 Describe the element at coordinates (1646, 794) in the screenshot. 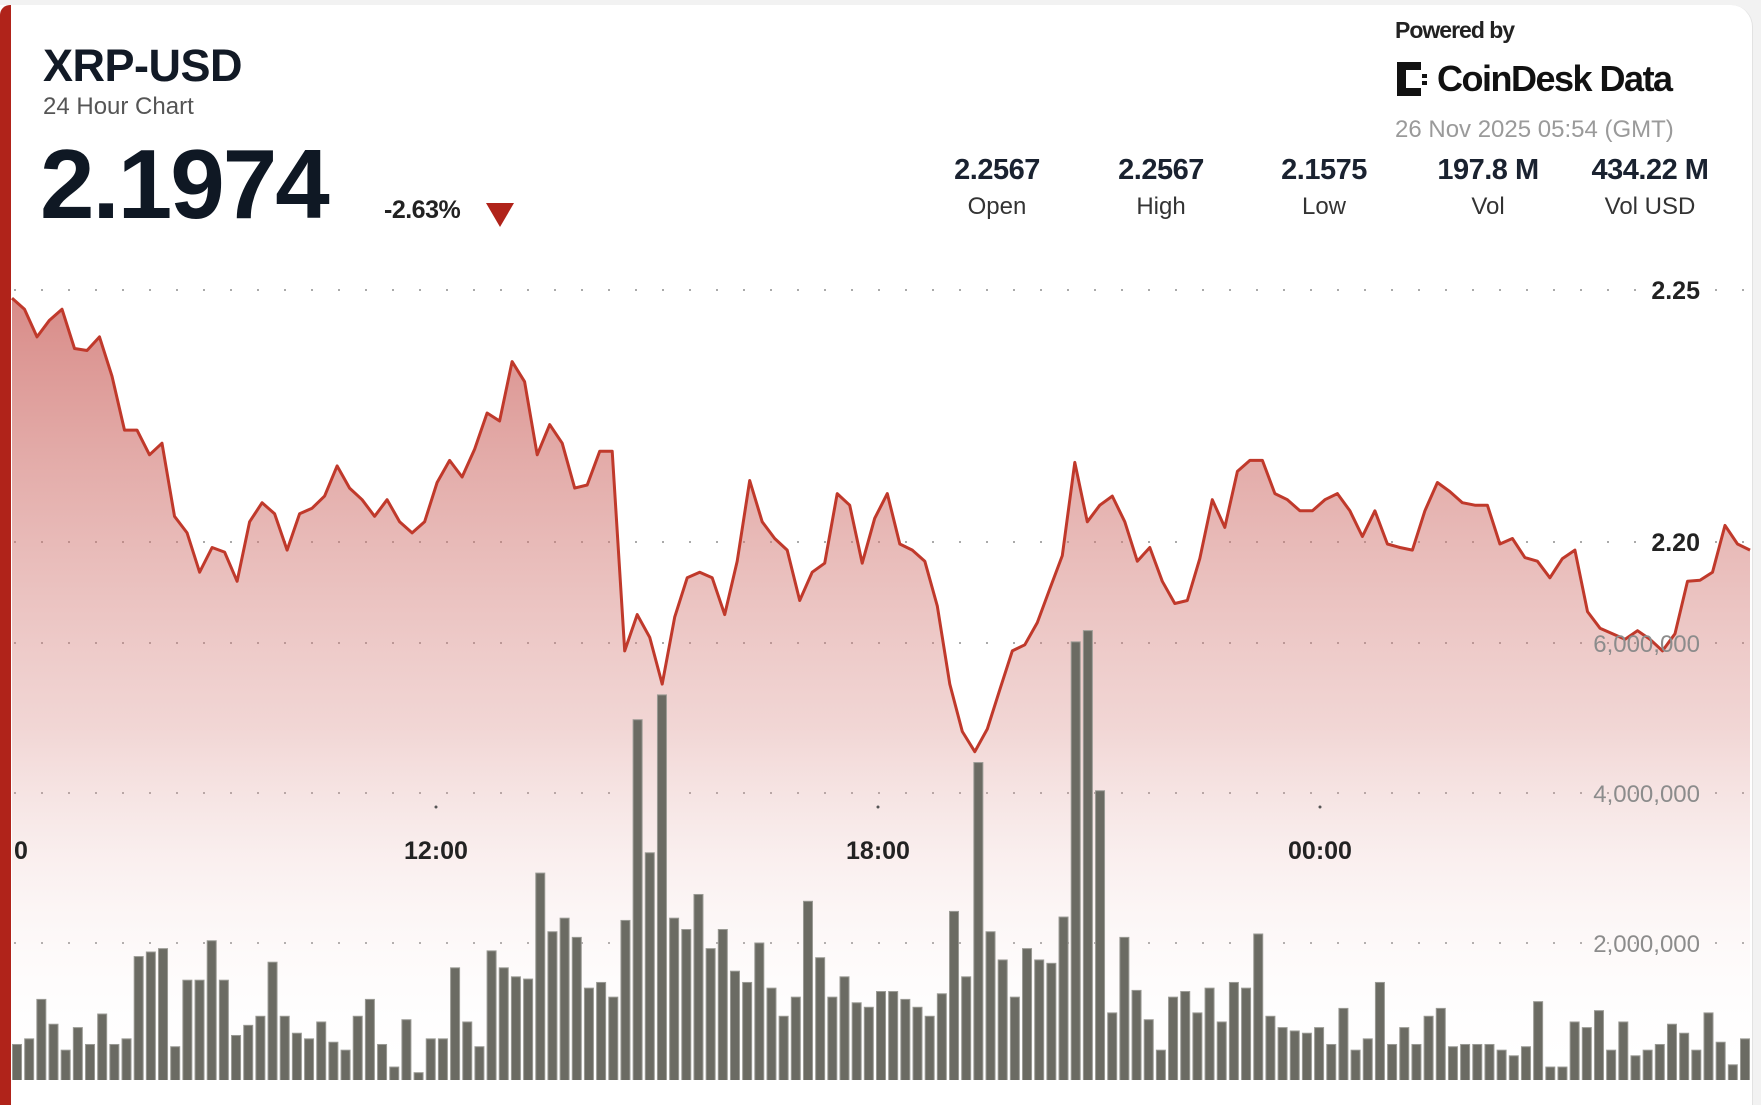

I see `volume-axis-label: 4,000,000` at that location.